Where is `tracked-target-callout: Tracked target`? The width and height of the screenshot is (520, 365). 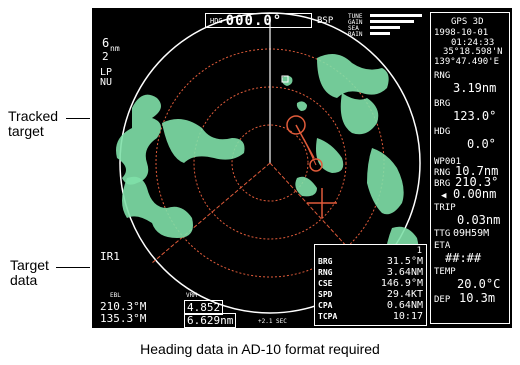
tracked-target-callout: Tracked target is located at coordinates (33, 123).